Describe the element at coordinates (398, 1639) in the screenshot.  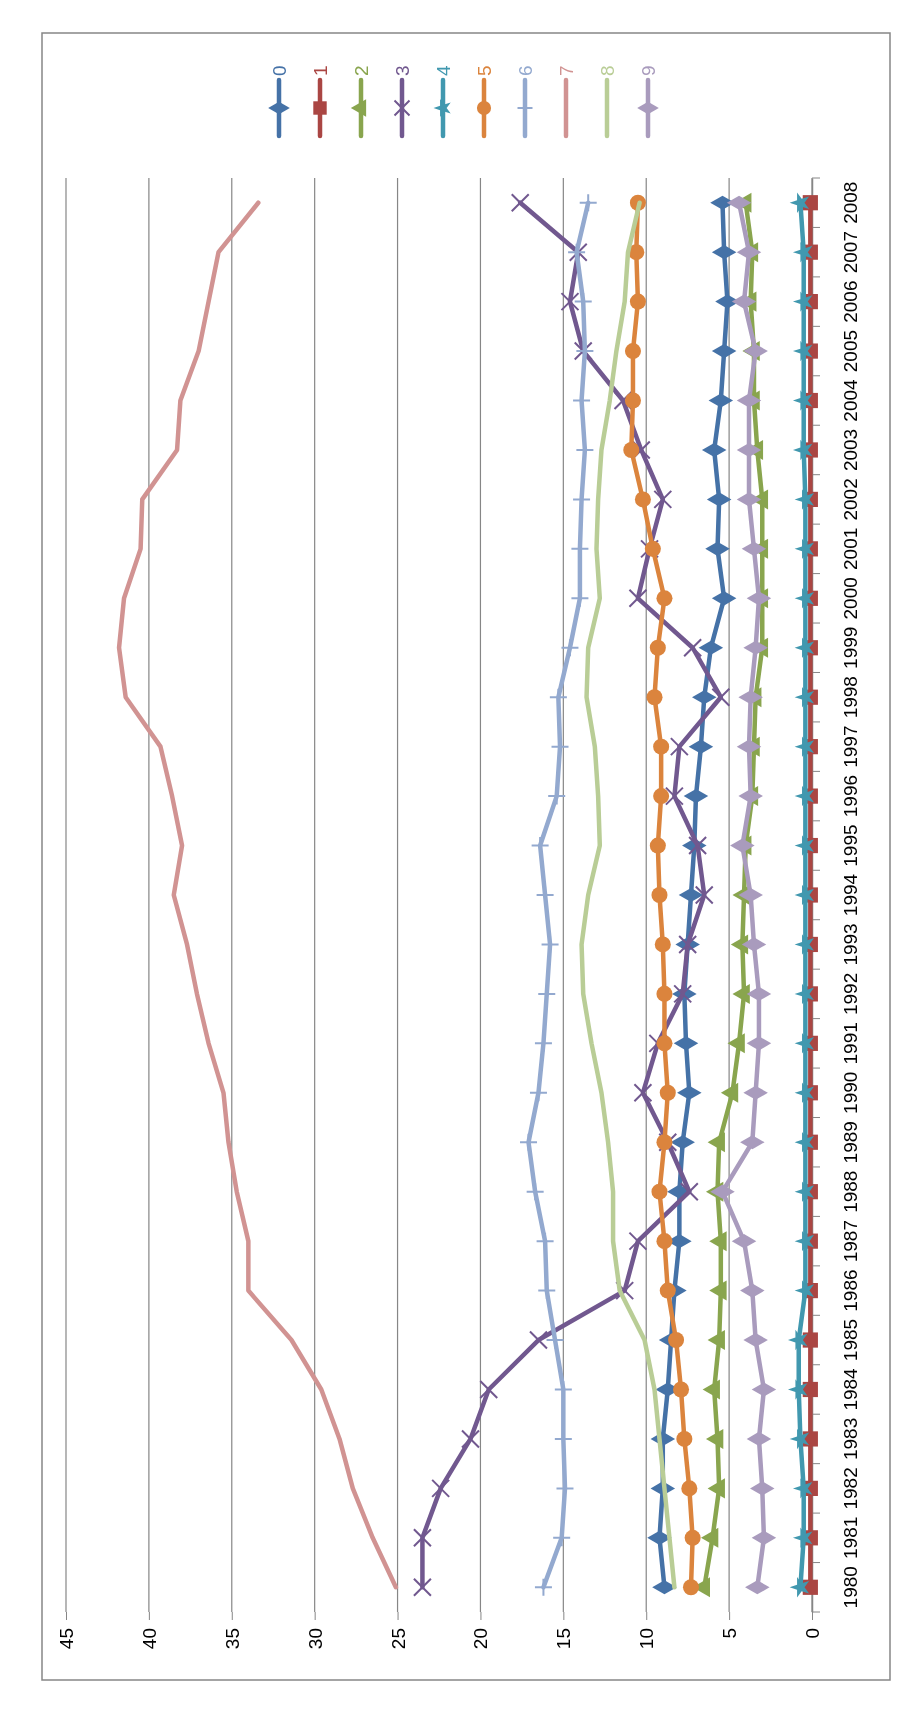
I see `x-tick-label: 25` at that location.